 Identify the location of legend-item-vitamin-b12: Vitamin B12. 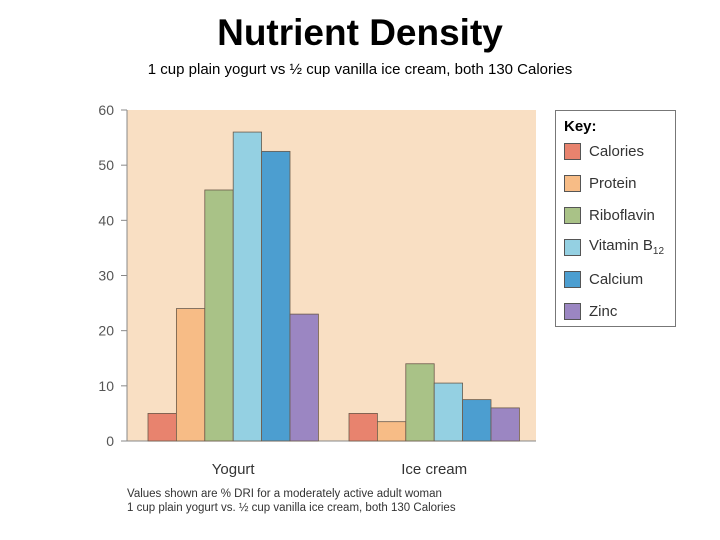
(614, 247).